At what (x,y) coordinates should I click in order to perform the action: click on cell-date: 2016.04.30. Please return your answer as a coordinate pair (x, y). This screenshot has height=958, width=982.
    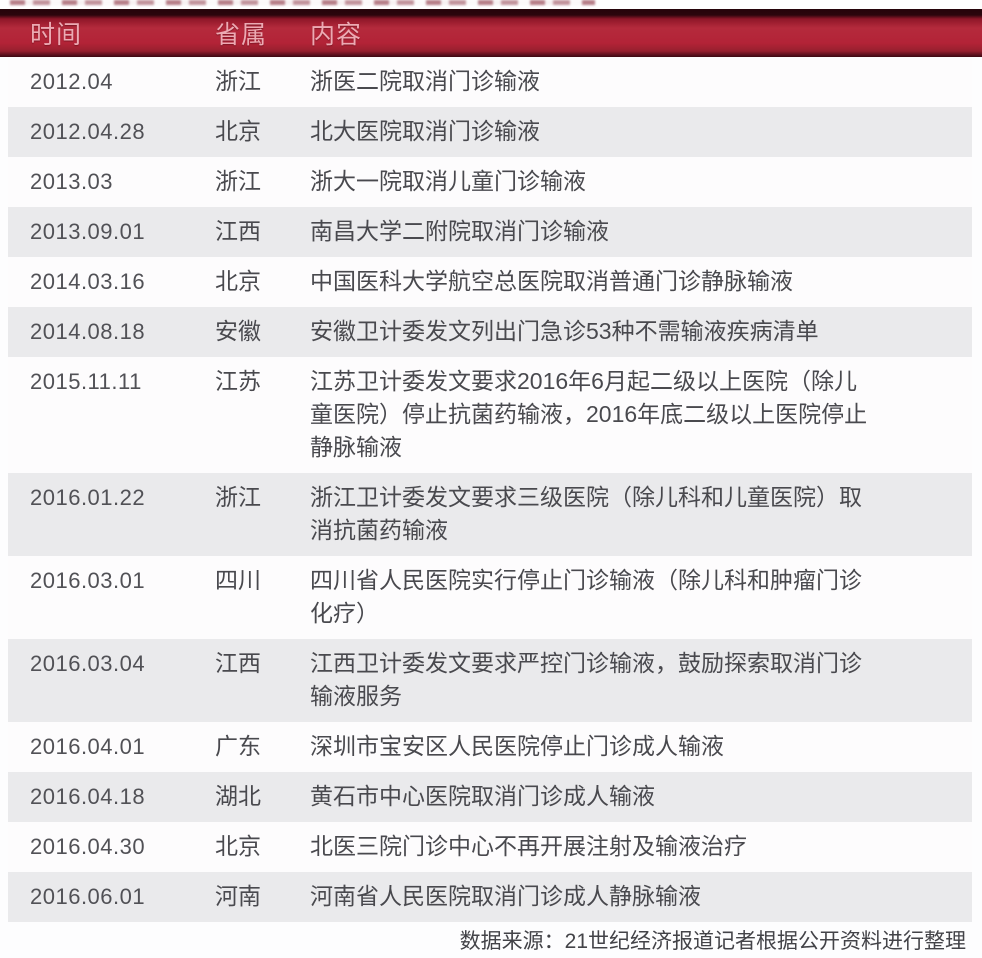
    Looking at the image, I should click on (88, 846).